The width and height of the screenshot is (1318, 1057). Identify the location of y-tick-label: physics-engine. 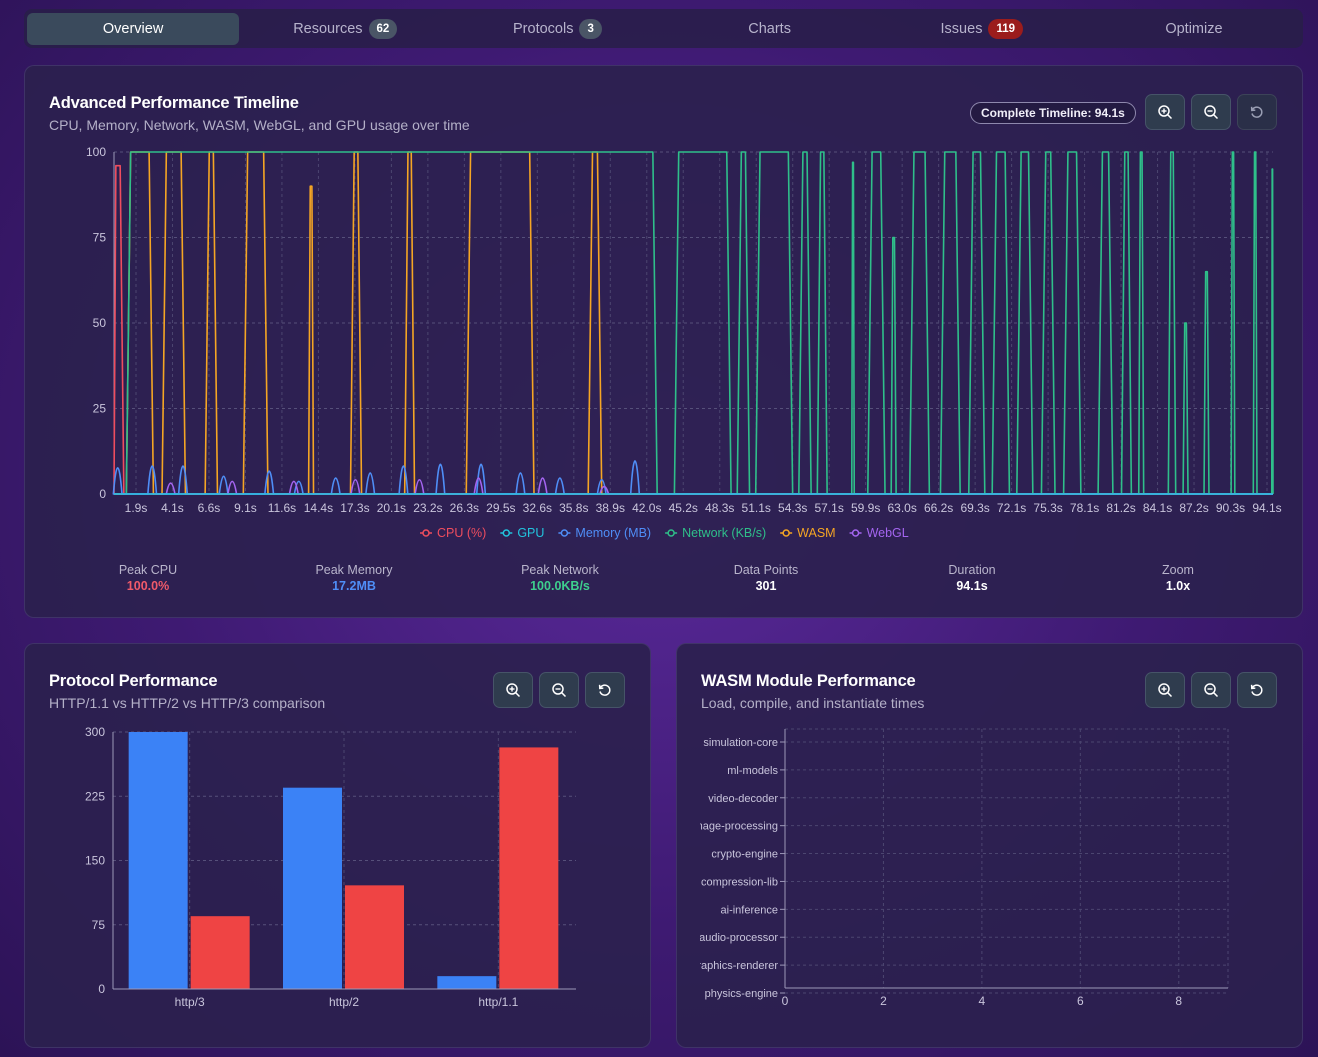
(741, 994).